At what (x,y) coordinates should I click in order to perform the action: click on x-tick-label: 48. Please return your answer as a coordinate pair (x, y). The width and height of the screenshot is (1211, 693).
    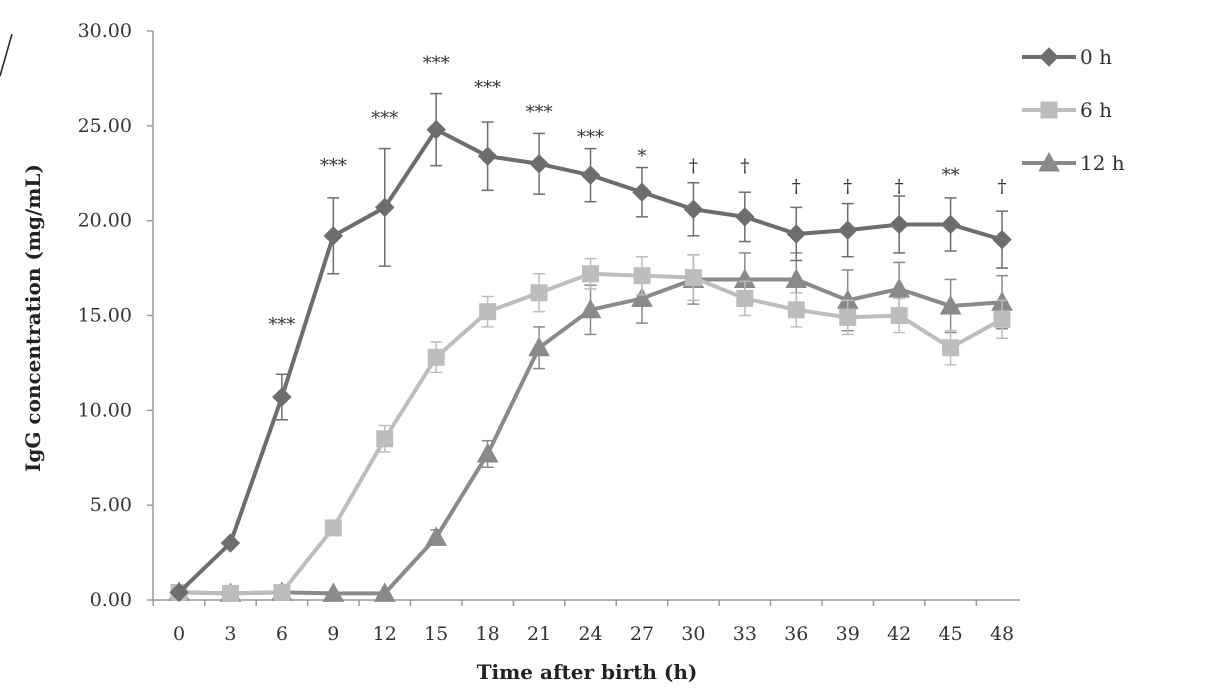
    Looking at the image, I should click on (1002, 634).